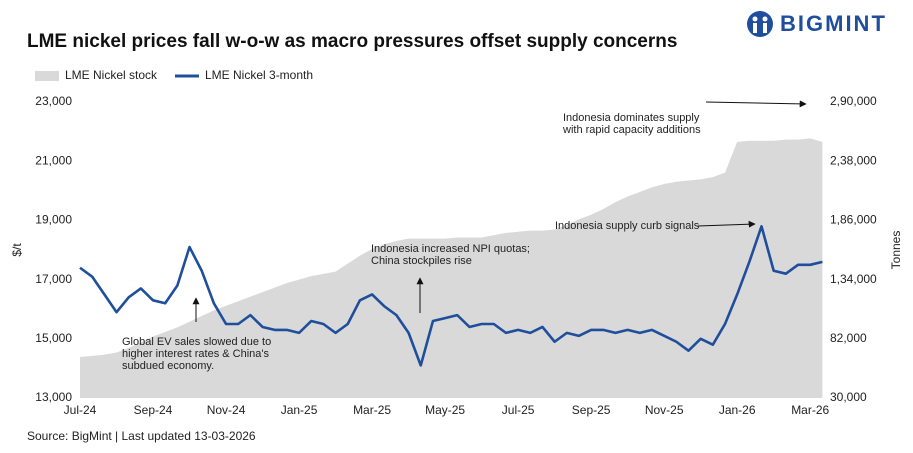 This screenshot has width=913, height=453. Describe the element at coordinates (896, 250) in the screenshot. I see `y2-axis-title: Tonnes` at that location.